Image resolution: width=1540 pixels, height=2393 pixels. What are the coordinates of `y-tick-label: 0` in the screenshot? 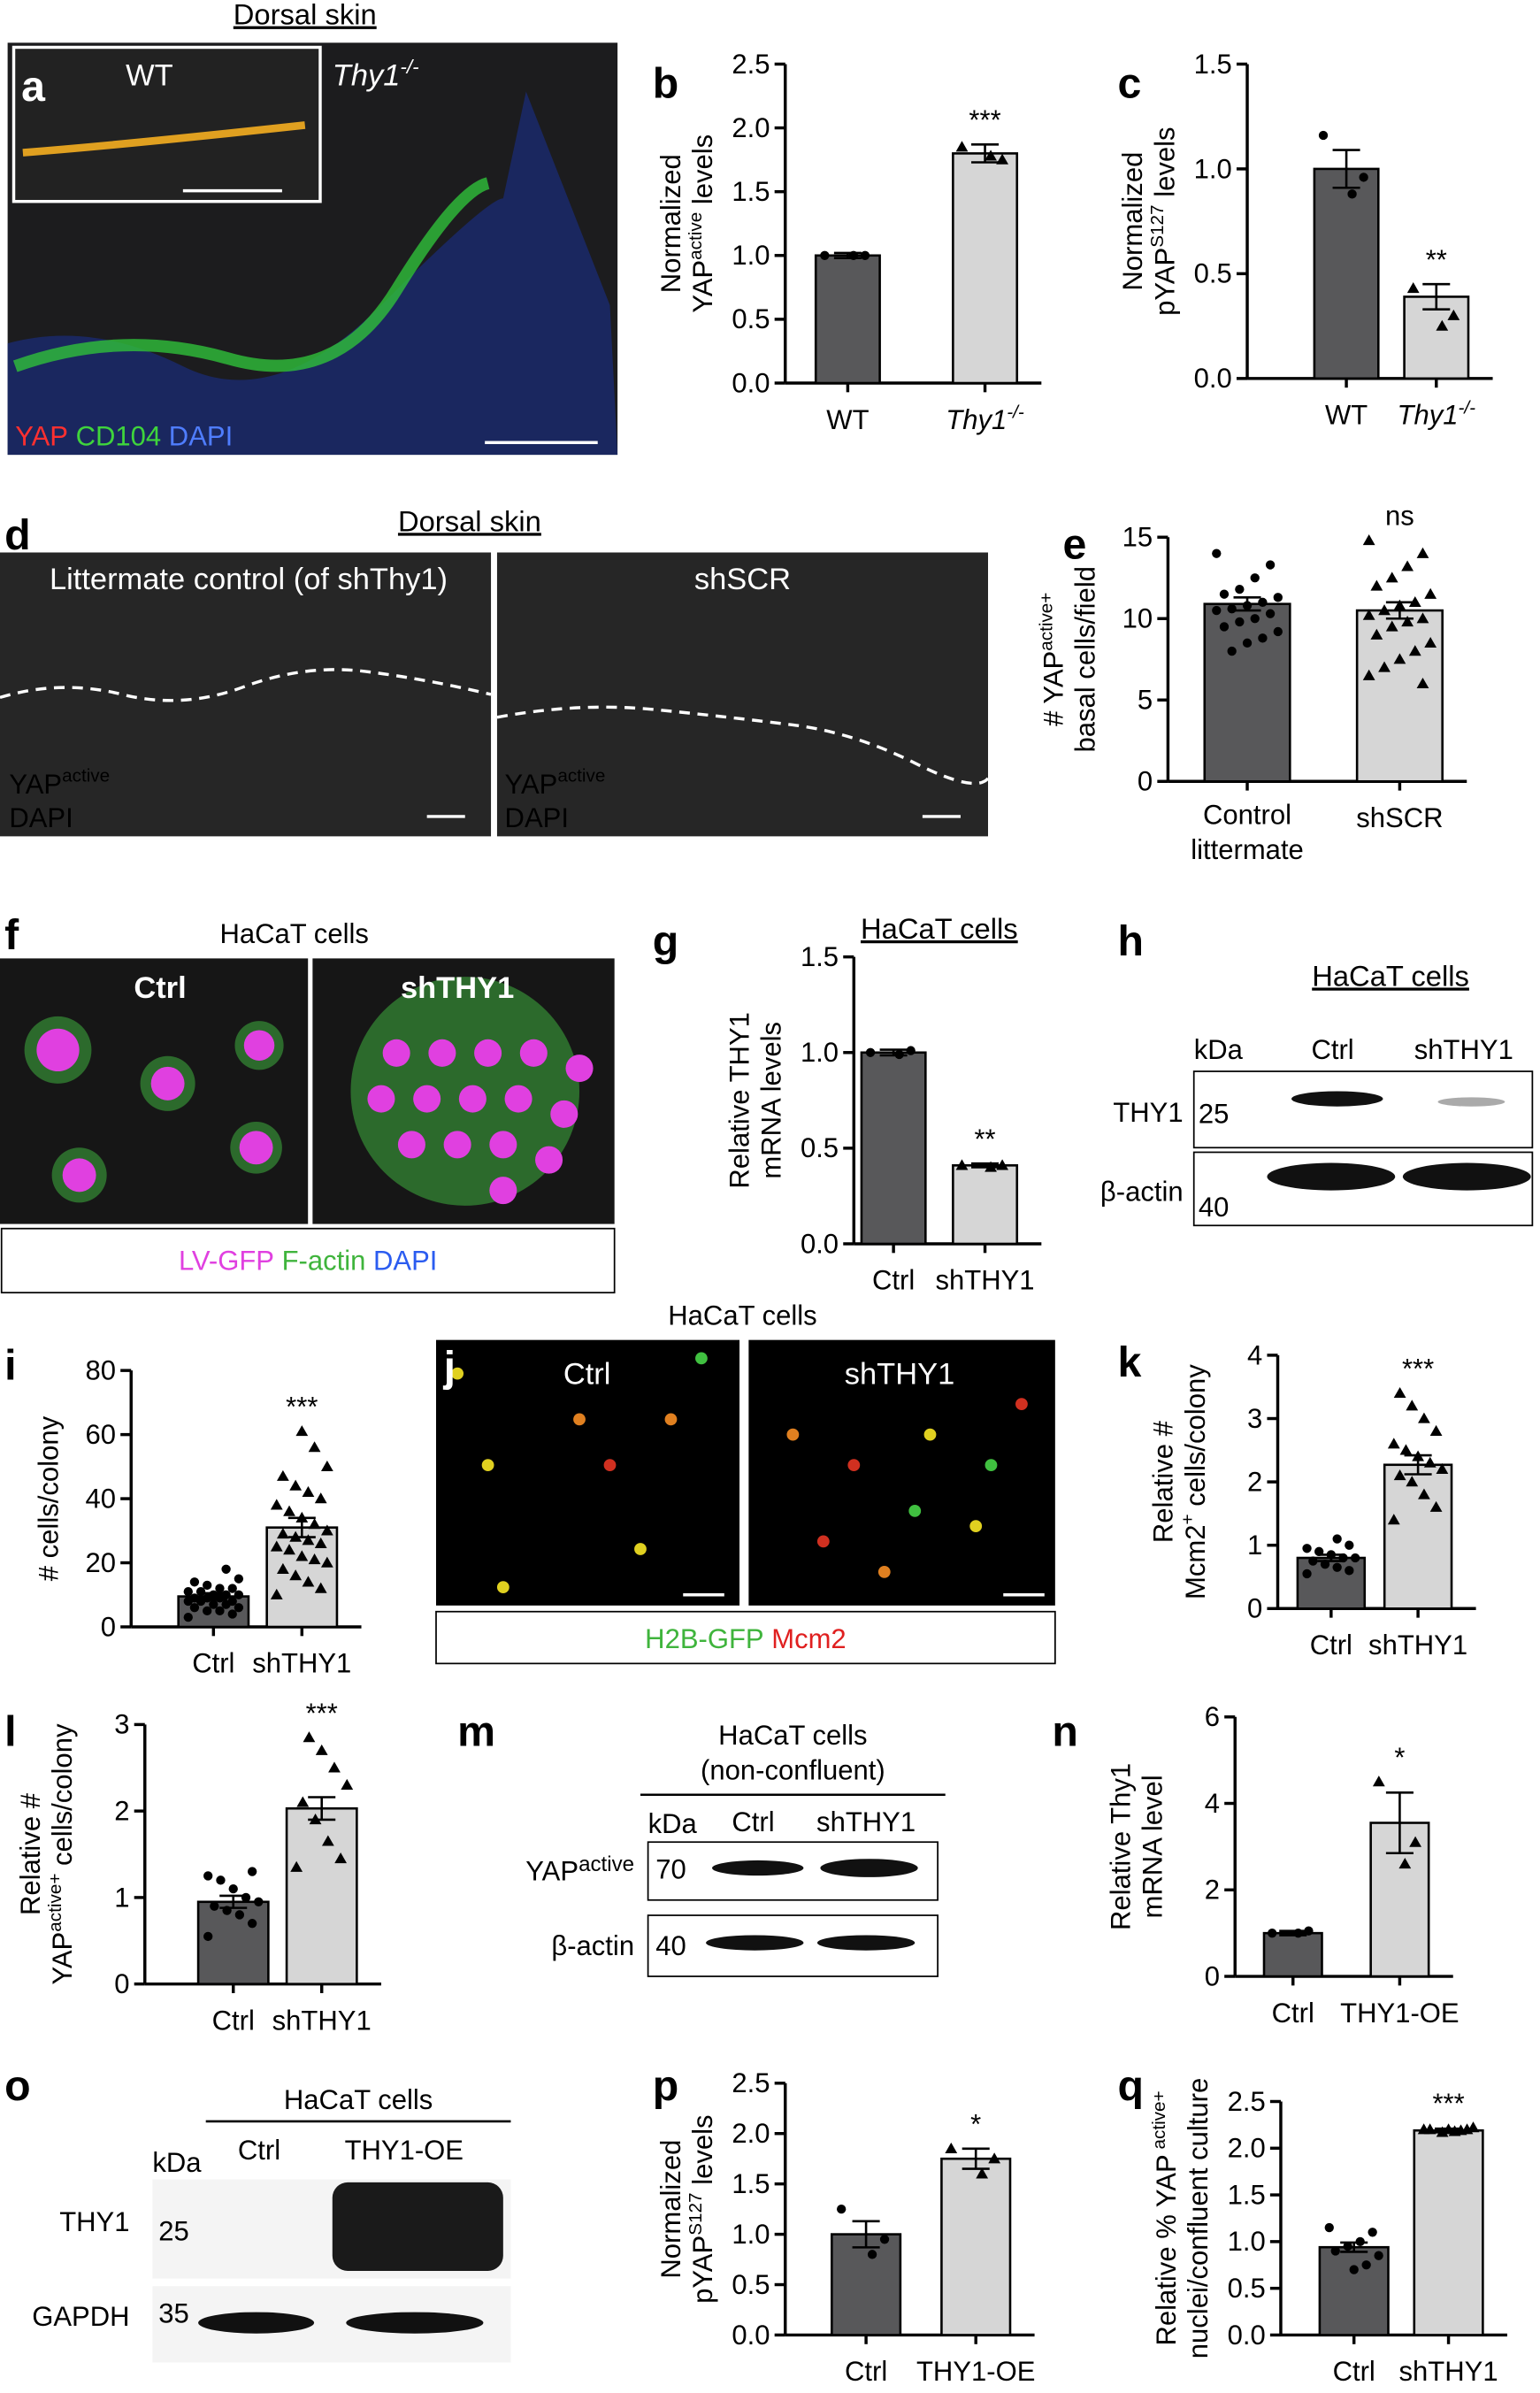 It's located at (121, 1984).